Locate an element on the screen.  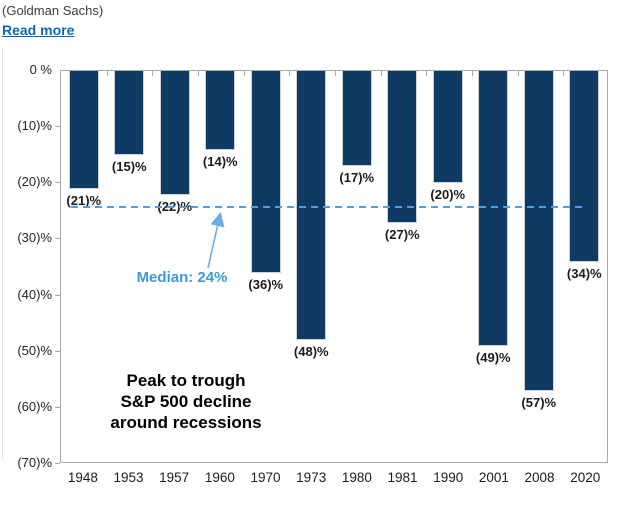
median-label: Median: 24% is located at coordinates (182, 277).